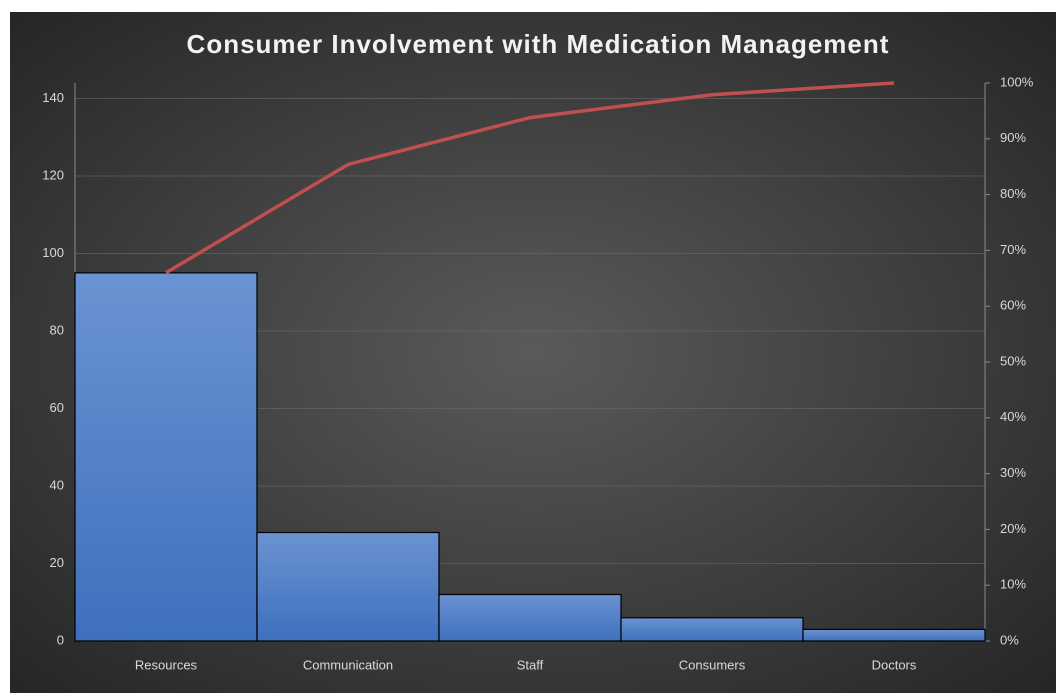  What do you see at coordinates (53, 97) in the screenshot?
I see `y-tick-label: 140` at bounding box center [53, 97].